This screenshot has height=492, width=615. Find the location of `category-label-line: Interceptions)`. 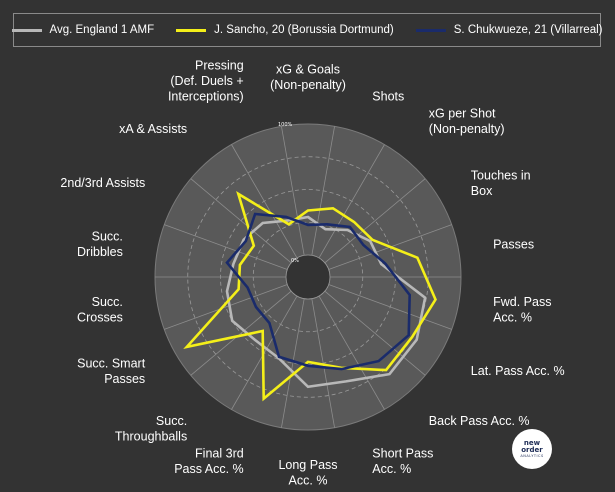

category-label-line: Interceptions) is located at coordinates (206, 96).